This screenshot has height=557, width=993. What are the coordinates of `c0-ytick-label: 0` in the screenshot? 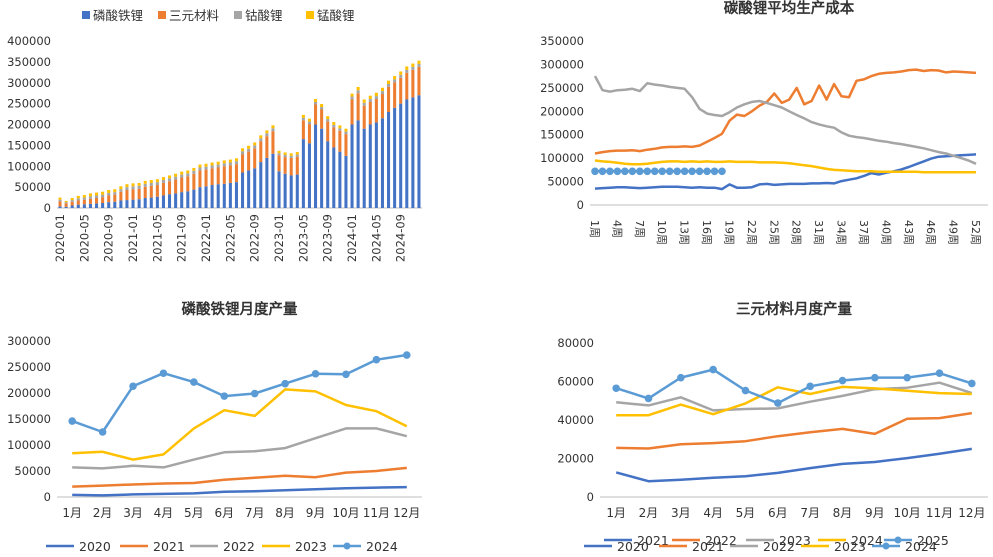 It's located at (47, 208).